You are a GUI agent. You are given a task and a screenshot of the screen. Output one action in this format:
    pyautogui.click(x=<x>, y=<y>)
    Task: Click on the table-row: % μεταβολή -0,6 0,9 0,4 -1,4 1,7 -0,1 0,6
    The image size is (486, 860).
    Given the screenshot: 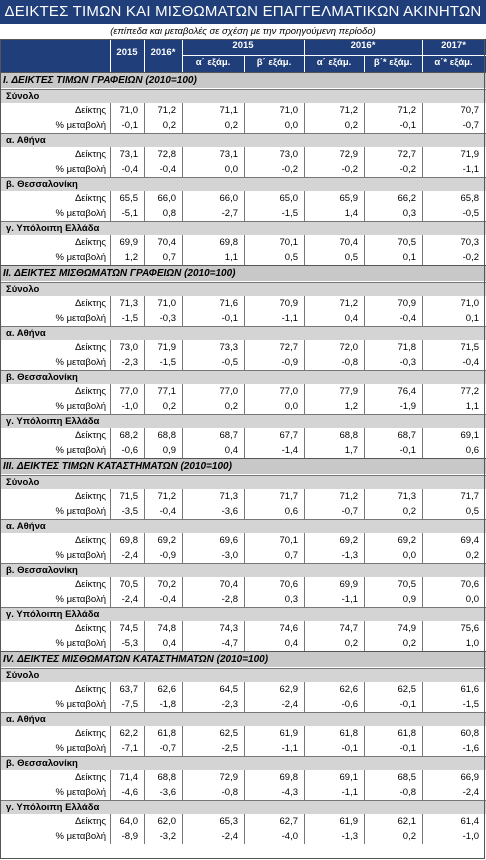 What is the action you would take?
    pyautogui.click(x=243, y=450)
    